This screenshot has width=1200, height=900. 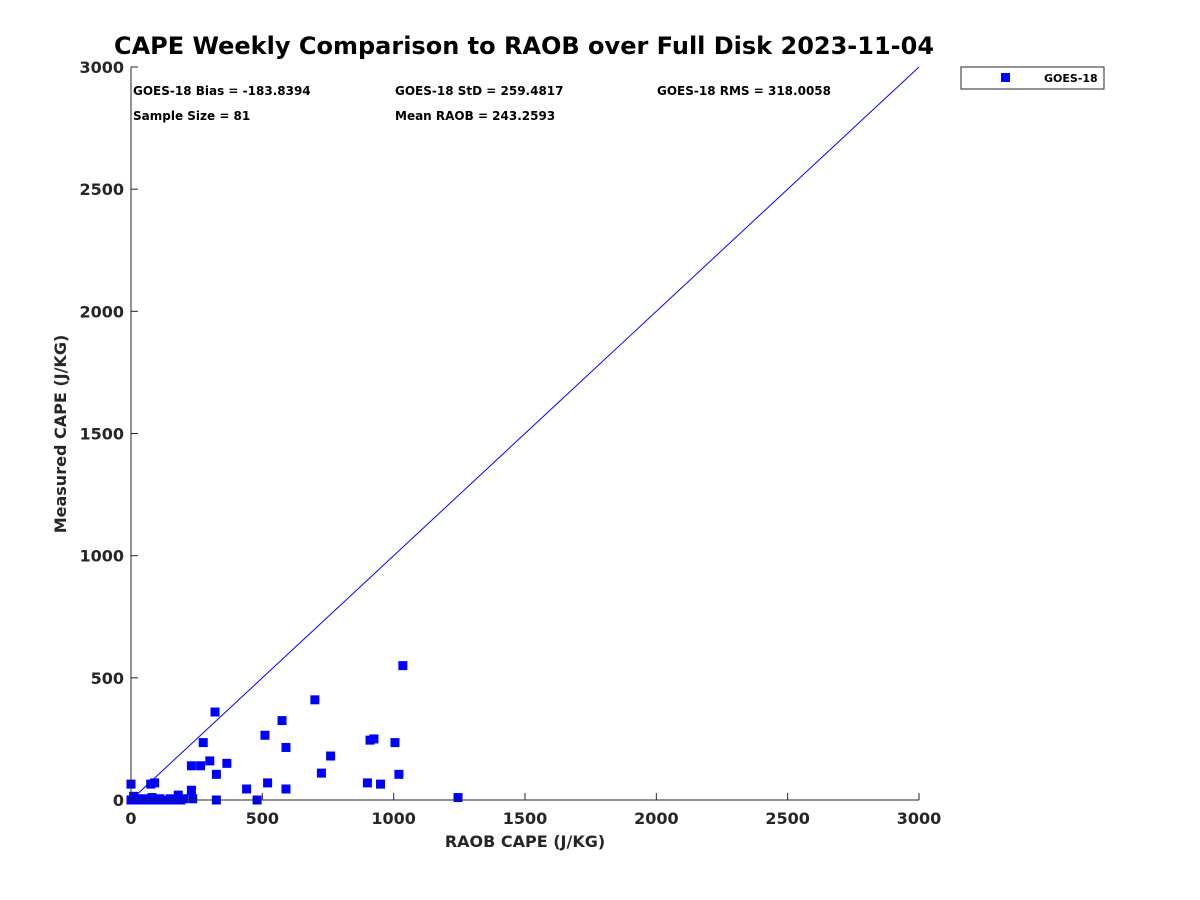 What do you see at coordinates (191, 116) in the screenshot?
I see `stat-sample-size: Sample Size = 81` at bounding box center [191, 116].